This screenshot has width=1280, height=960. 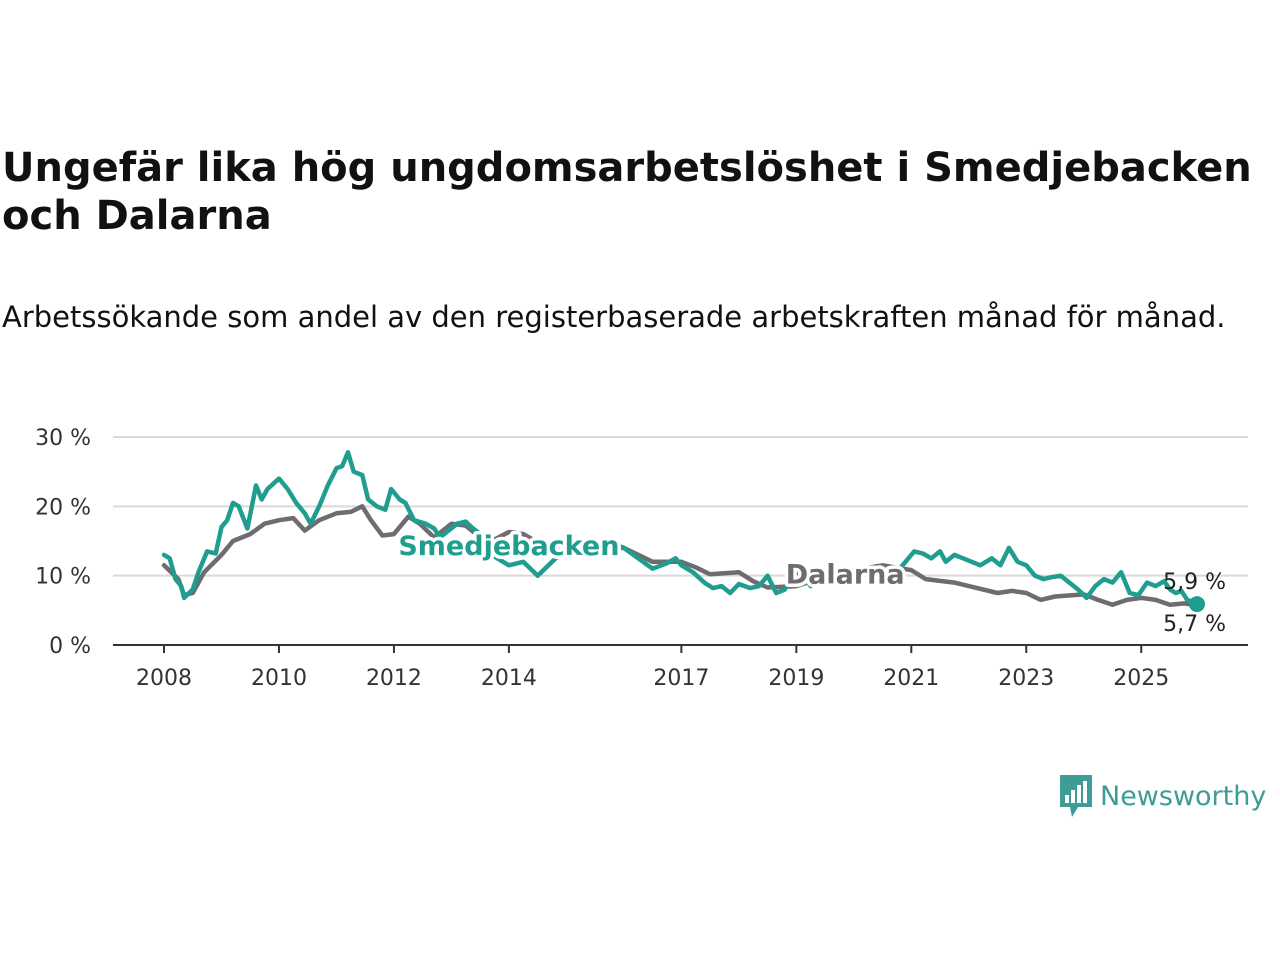 What do you see at coordinates (164, 678) in the screenshot?
I see `x-tick-label: 2008` at bounding box center [164, 678].